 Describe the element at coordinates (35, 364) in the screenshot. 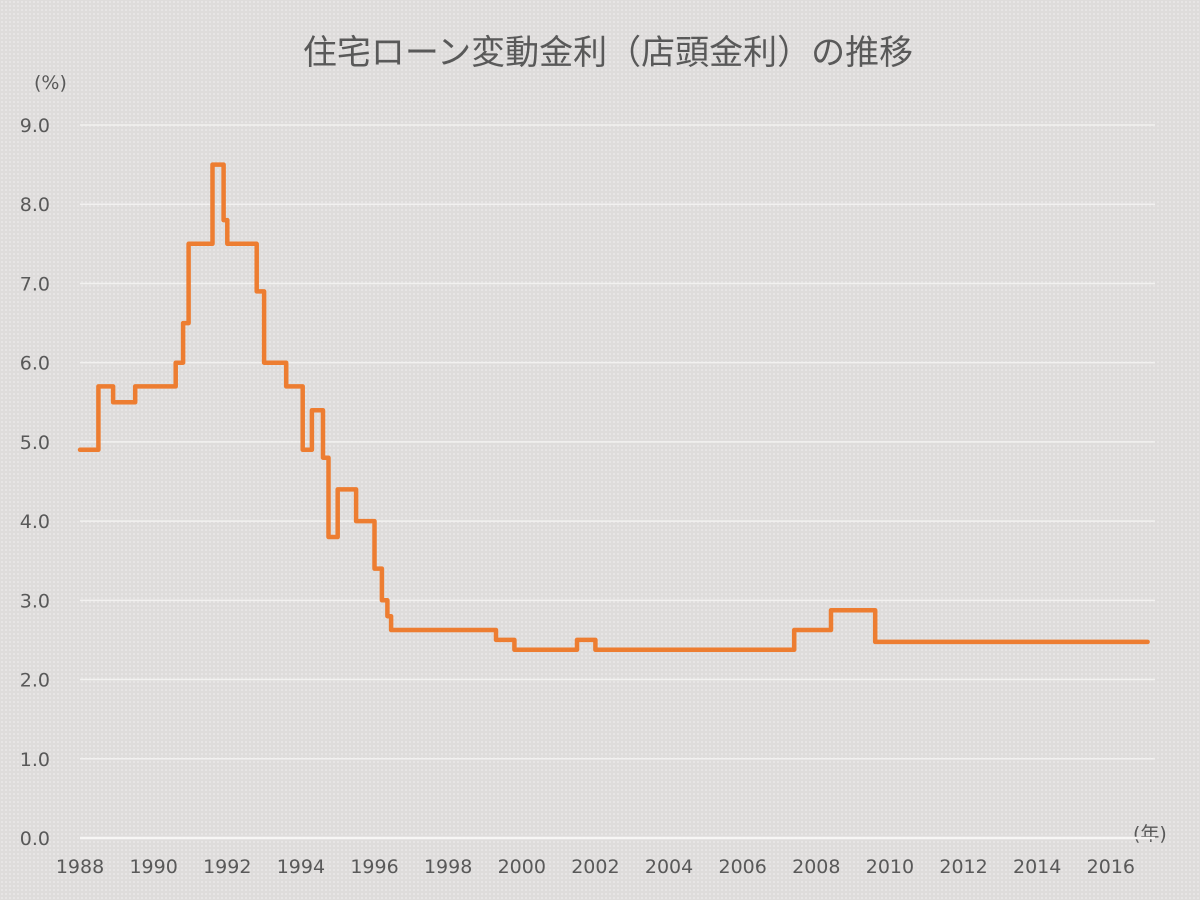

I see `y-tick-label: 6.0` at that location.